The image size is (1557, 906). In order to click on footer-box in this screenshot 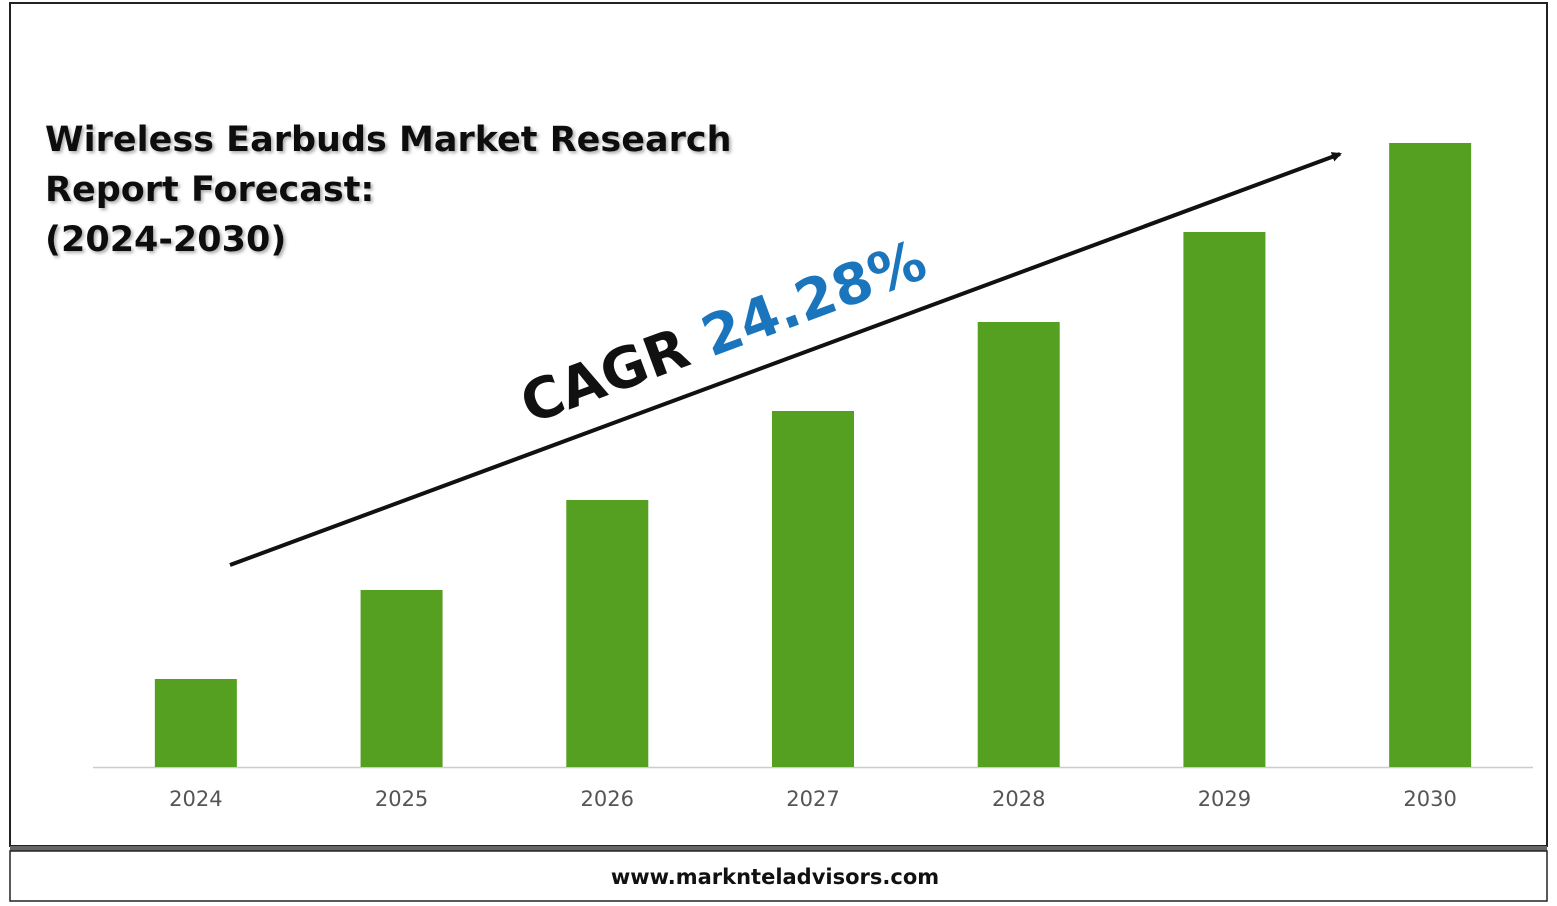, I will do `click(778, 876)`.